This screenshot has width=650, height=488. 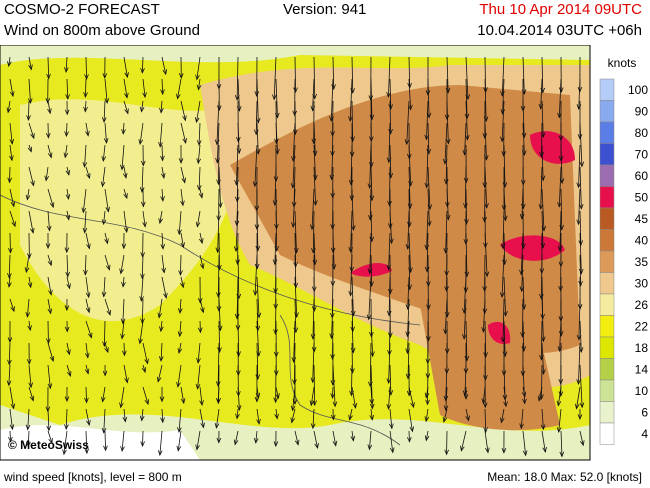 I want to click on legend-label: 100, so click(x=638, y=90).